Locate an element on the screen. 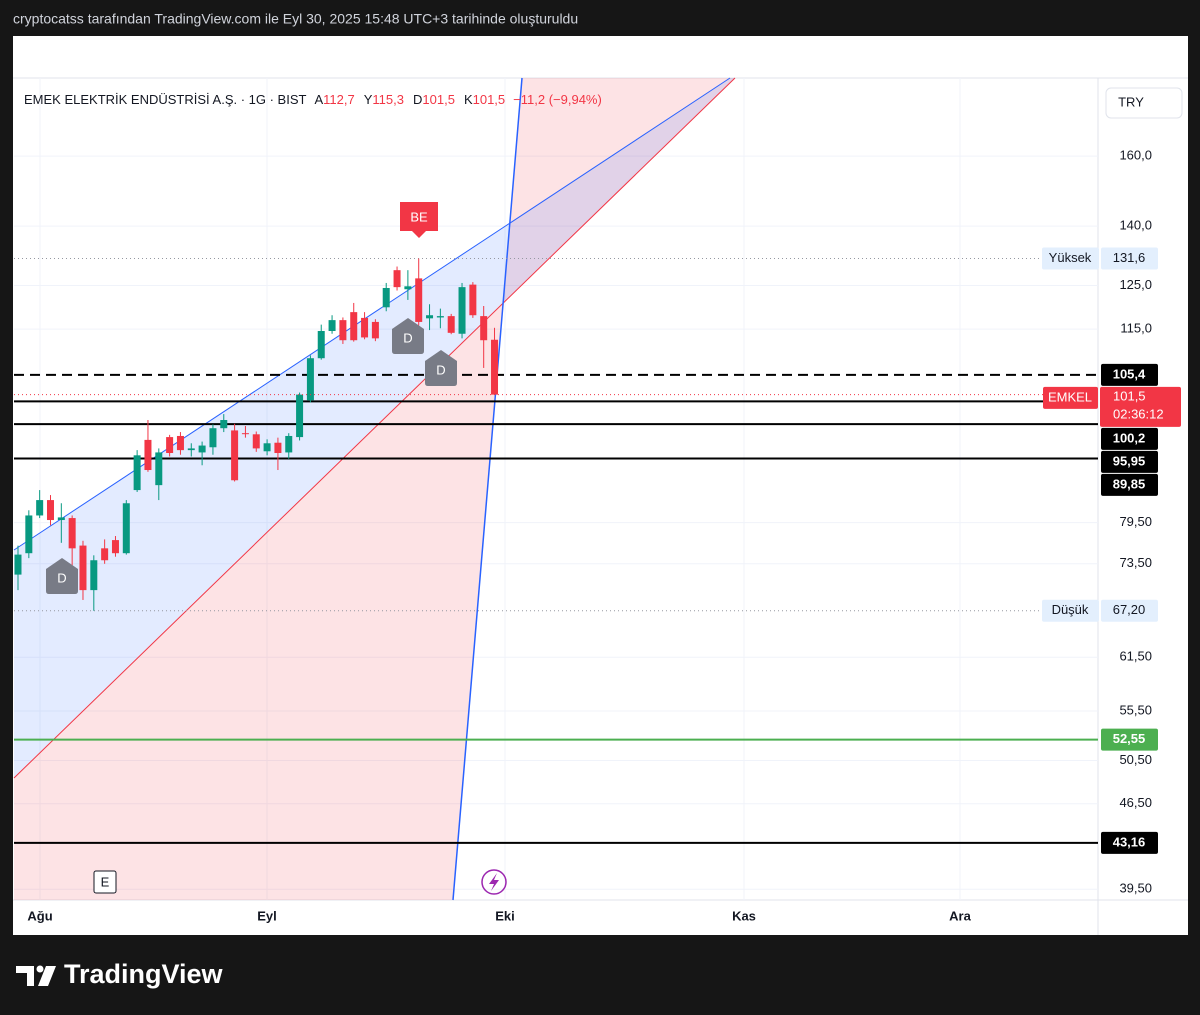 This screenshot has width=1200, height=1015. y-tick-label: 39,50 is located at coordinates (1135, 888).